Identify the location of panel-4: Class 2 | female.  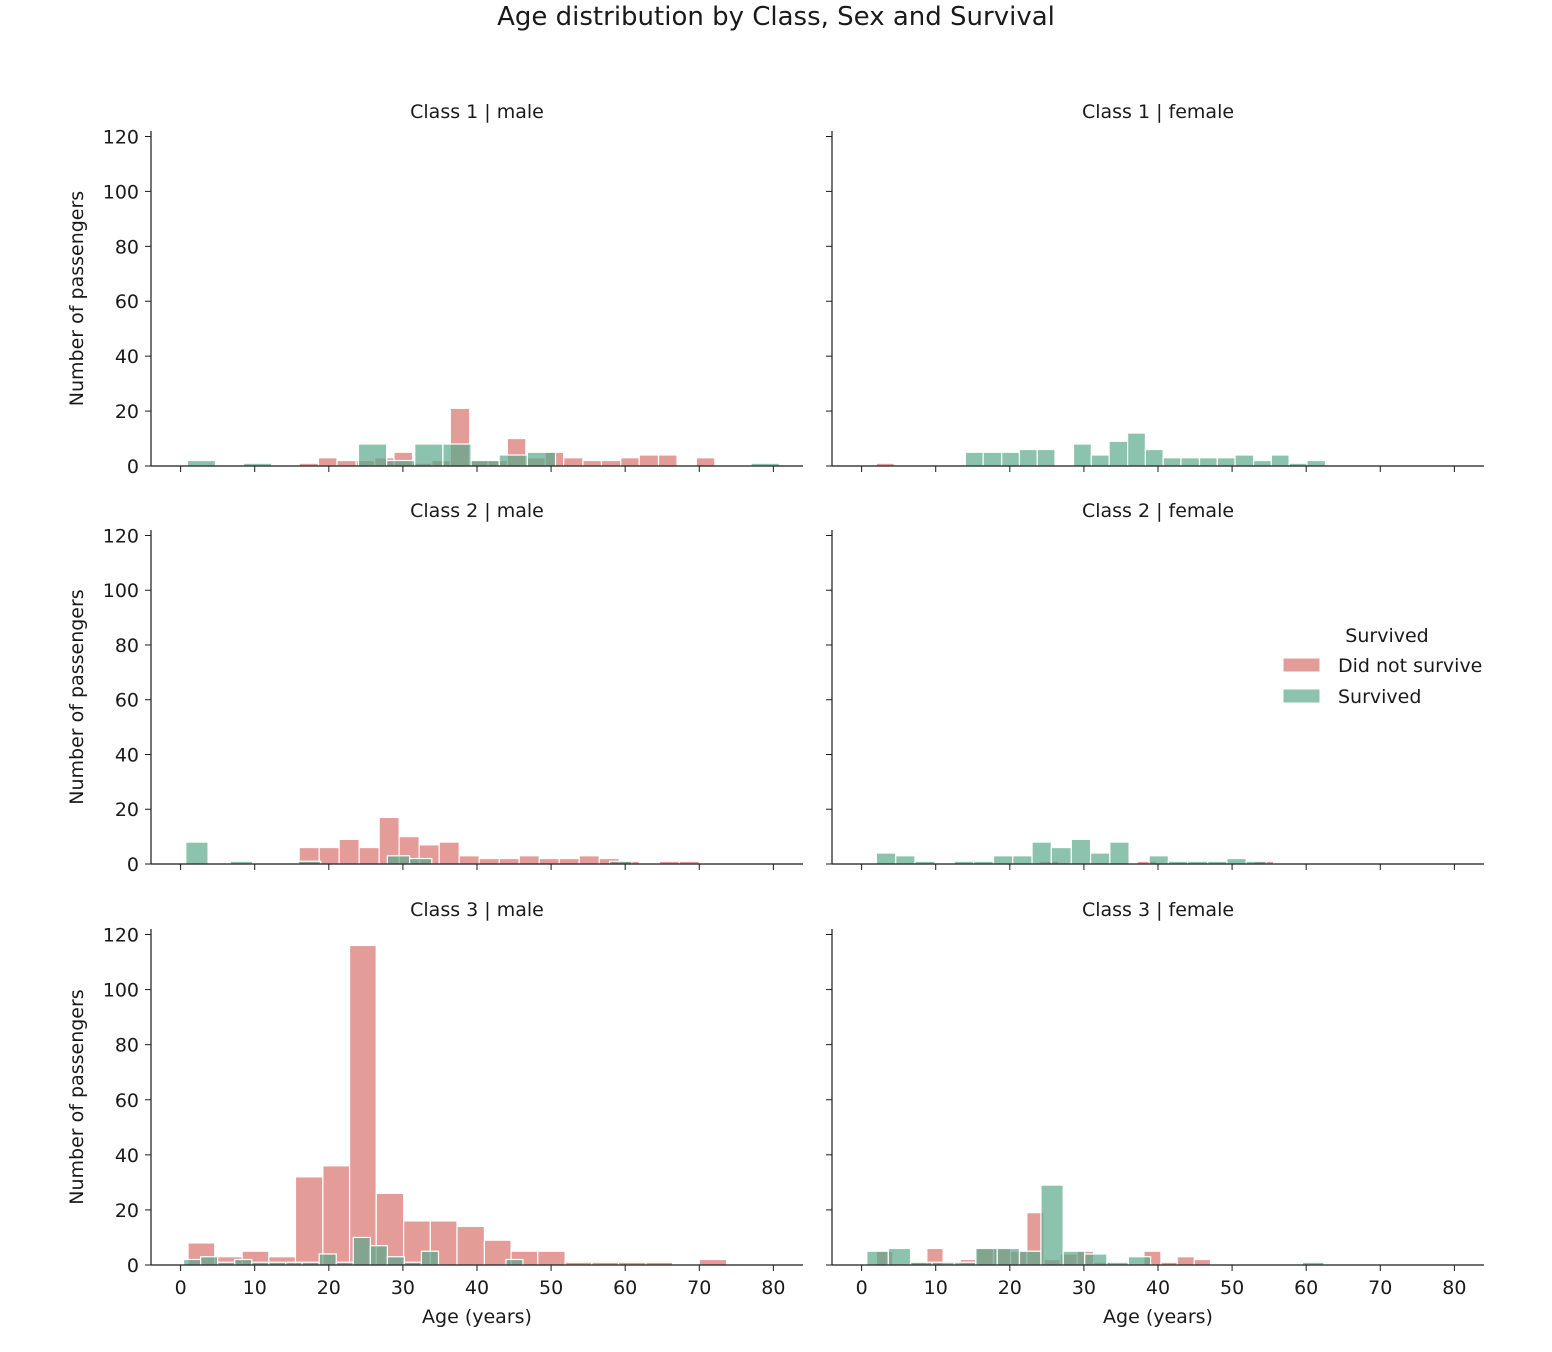
(1155, 685).